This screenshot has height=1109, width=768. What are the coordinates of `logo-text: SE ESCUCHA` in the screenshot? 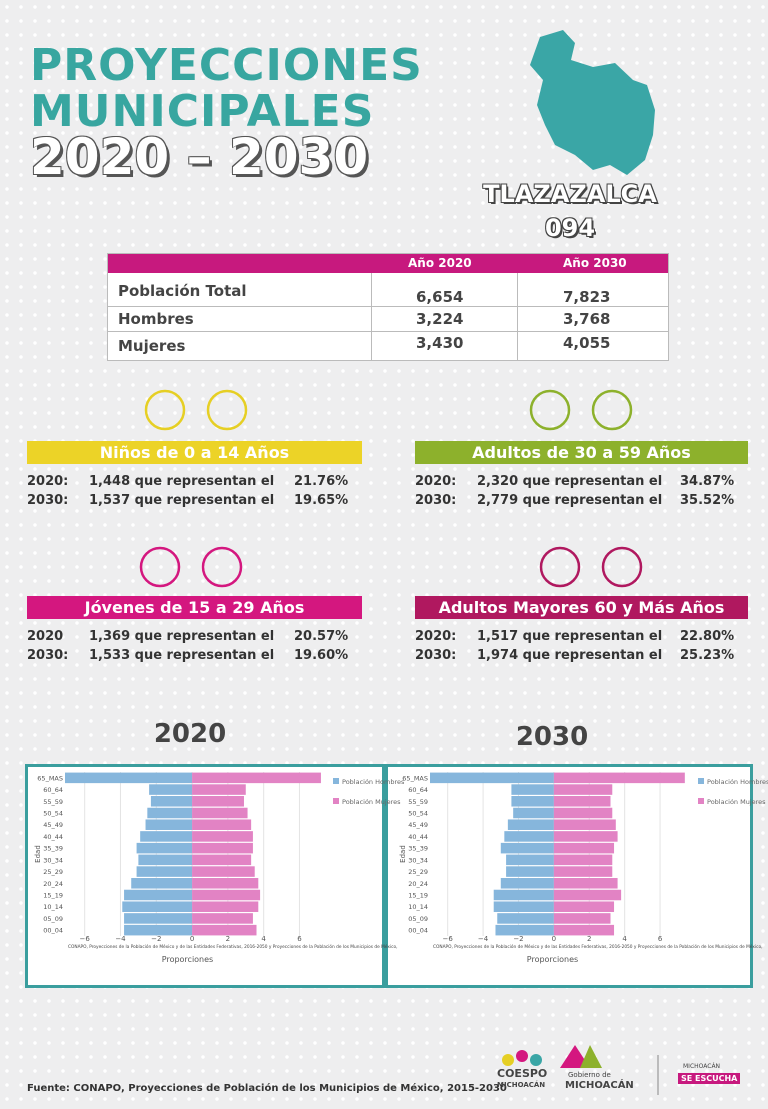 It's located at (709, 1078).